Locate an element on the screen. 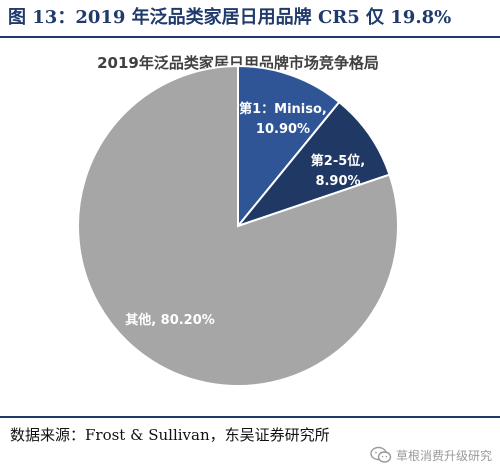 This screenshot has height=476, width=500. slice-label-2-line1: 第2-5位, is located at coordinates (338, 161).